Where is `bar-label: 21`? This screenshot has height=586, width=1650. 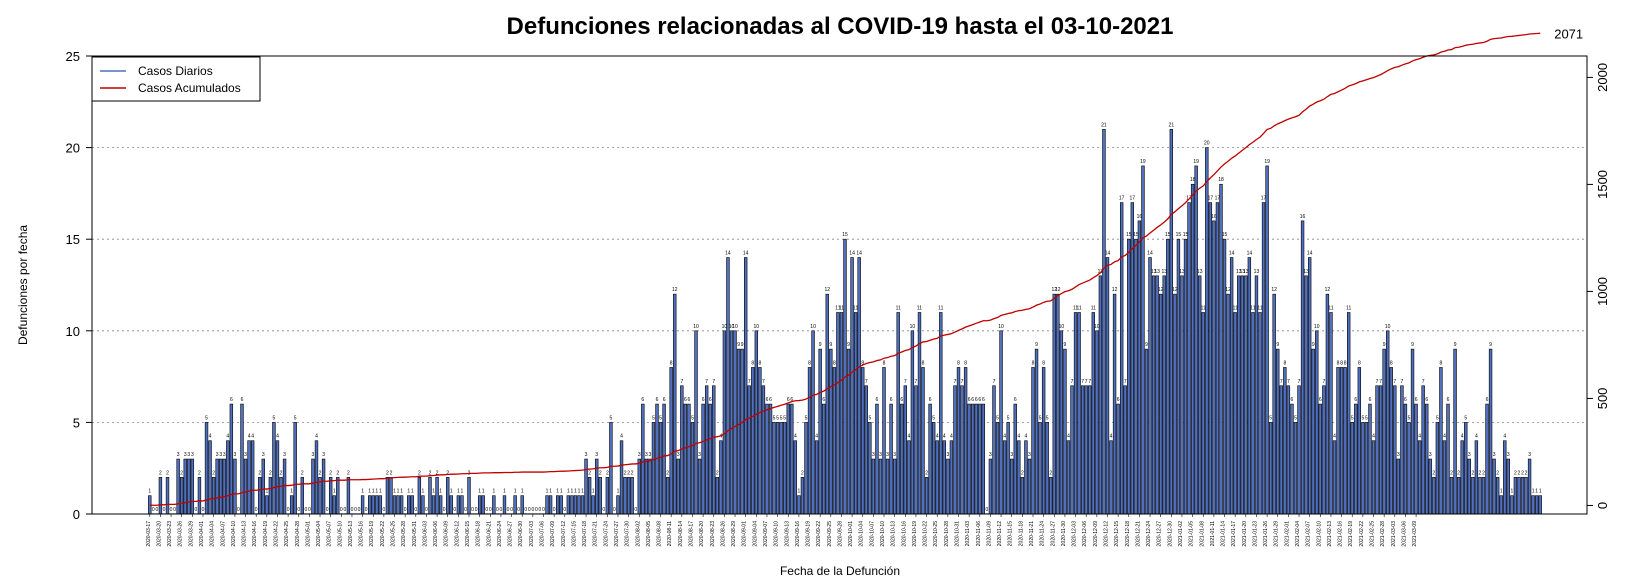
bar-label: 21 is located at coordinates (1104, 125).